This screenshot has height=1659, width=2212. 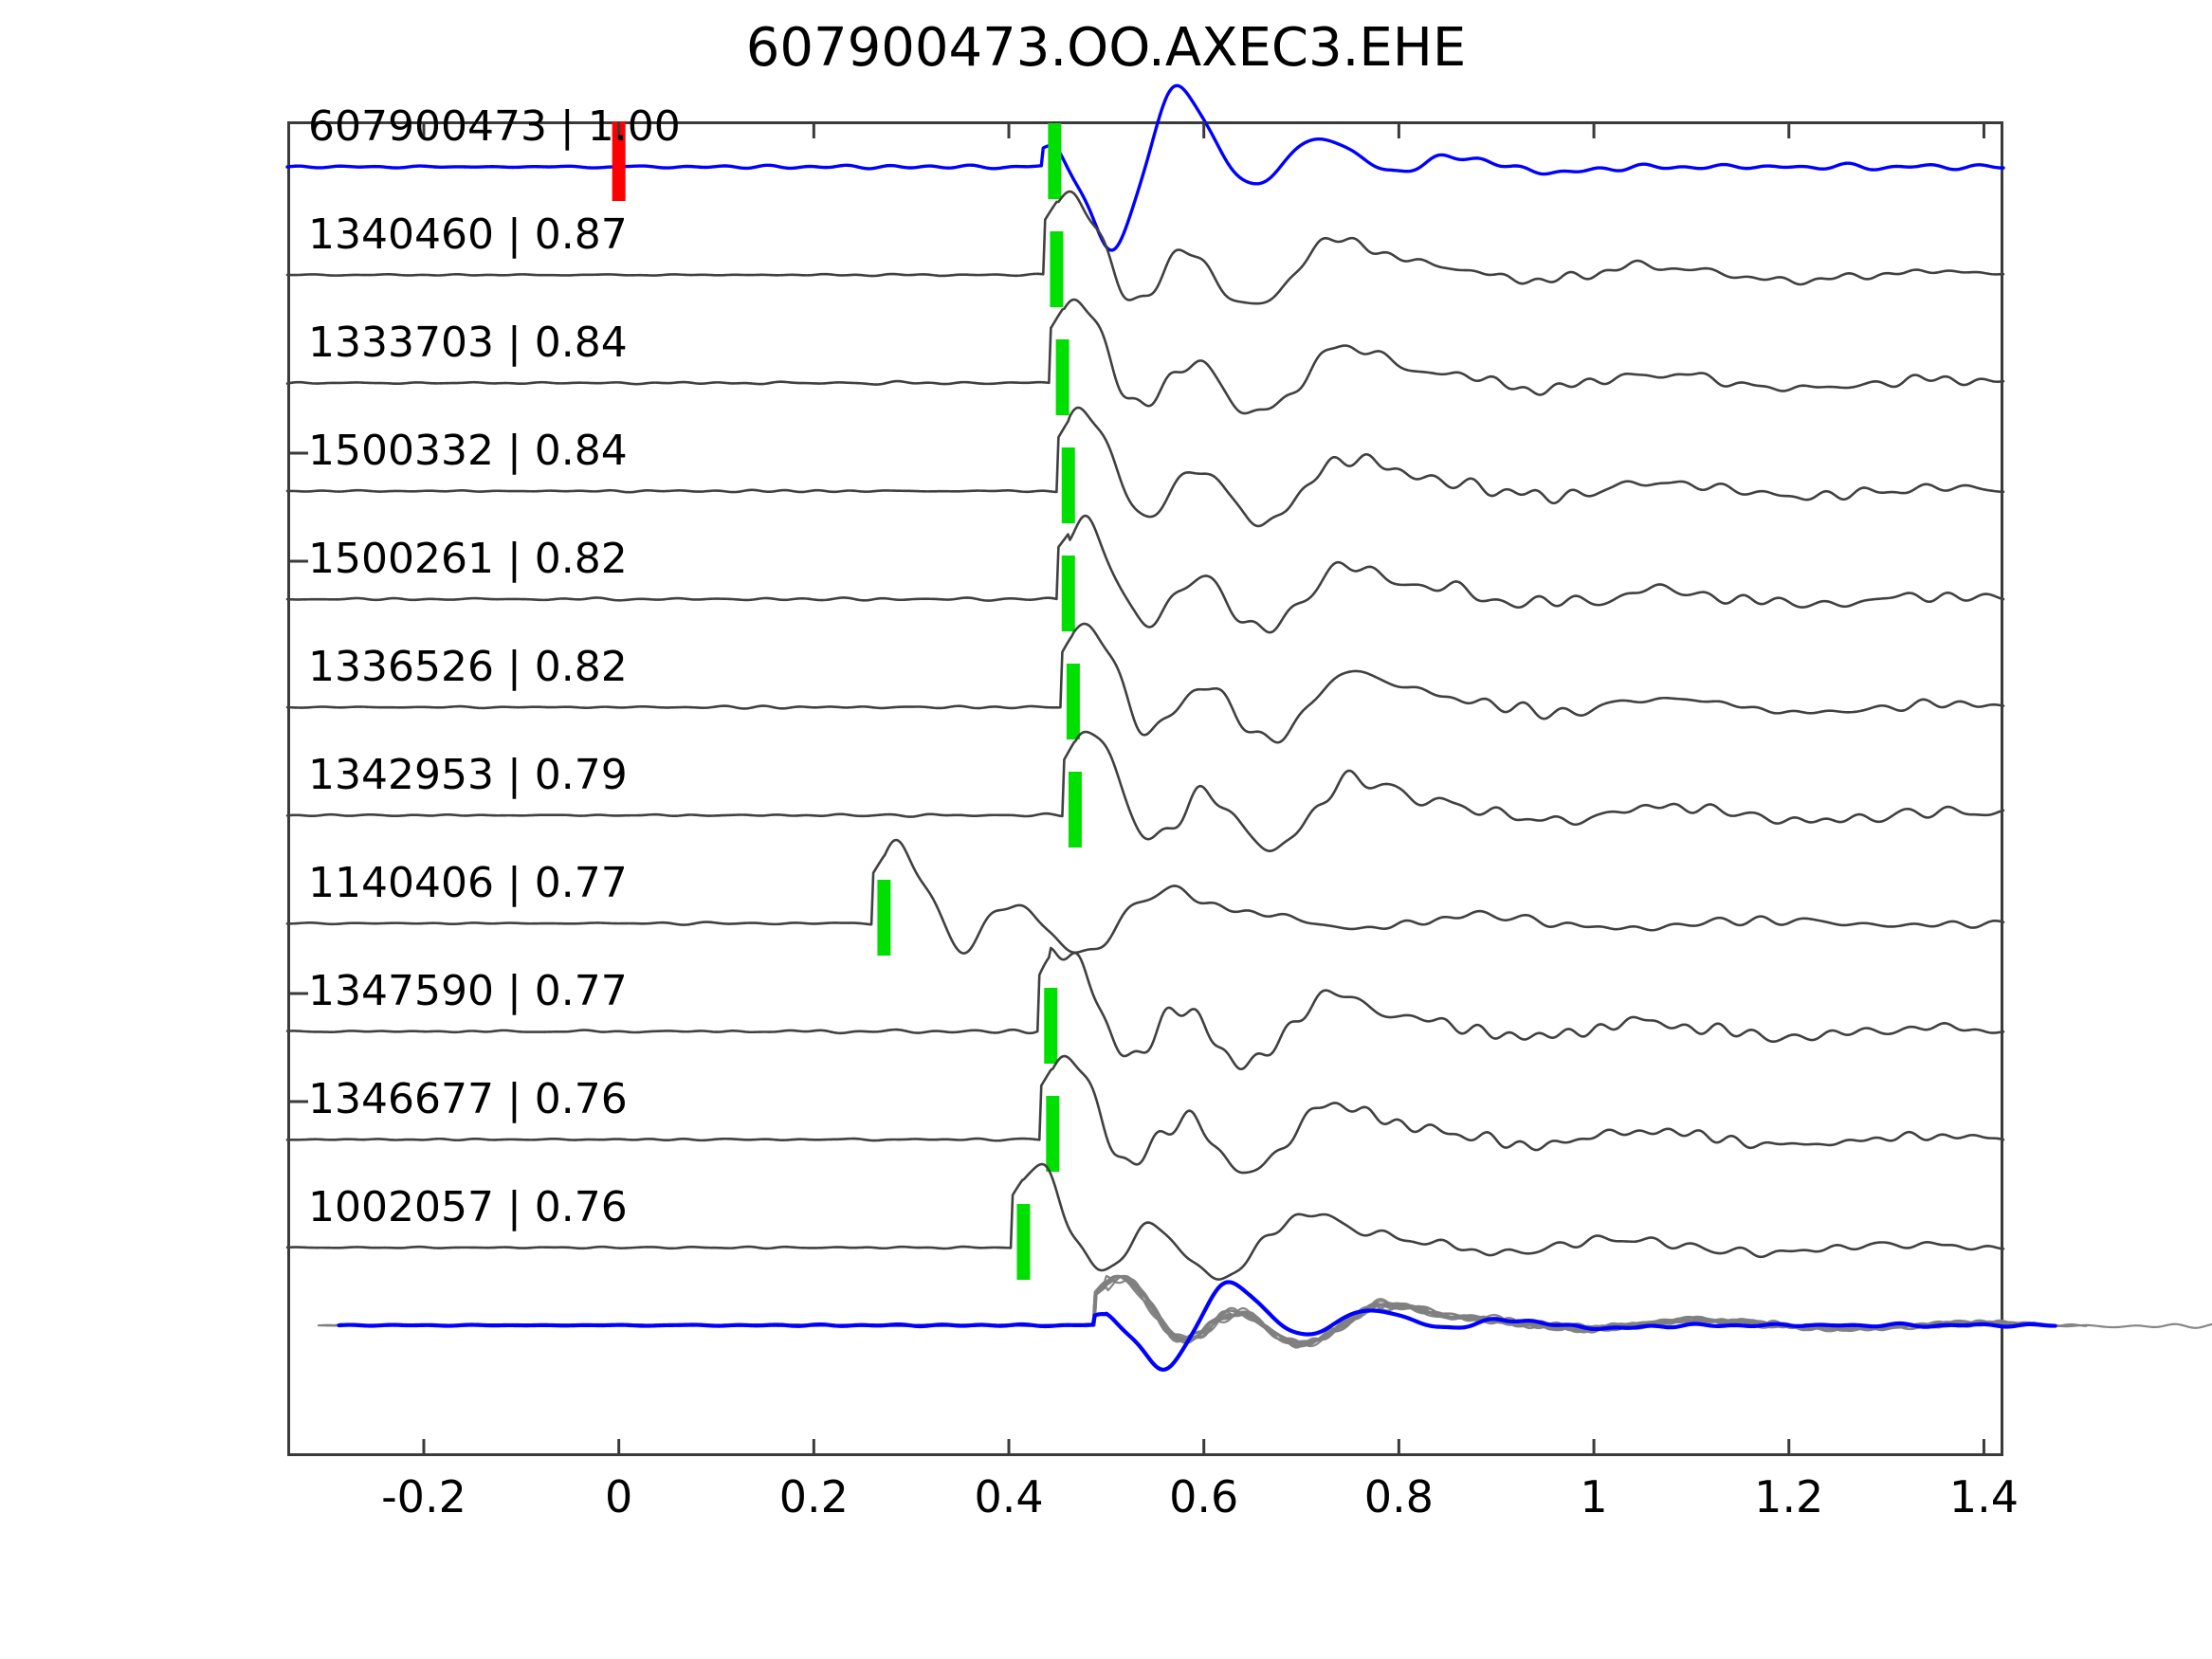 I want to click on x-tick-label-8: 1.4, so click(x=1983, y=1496).